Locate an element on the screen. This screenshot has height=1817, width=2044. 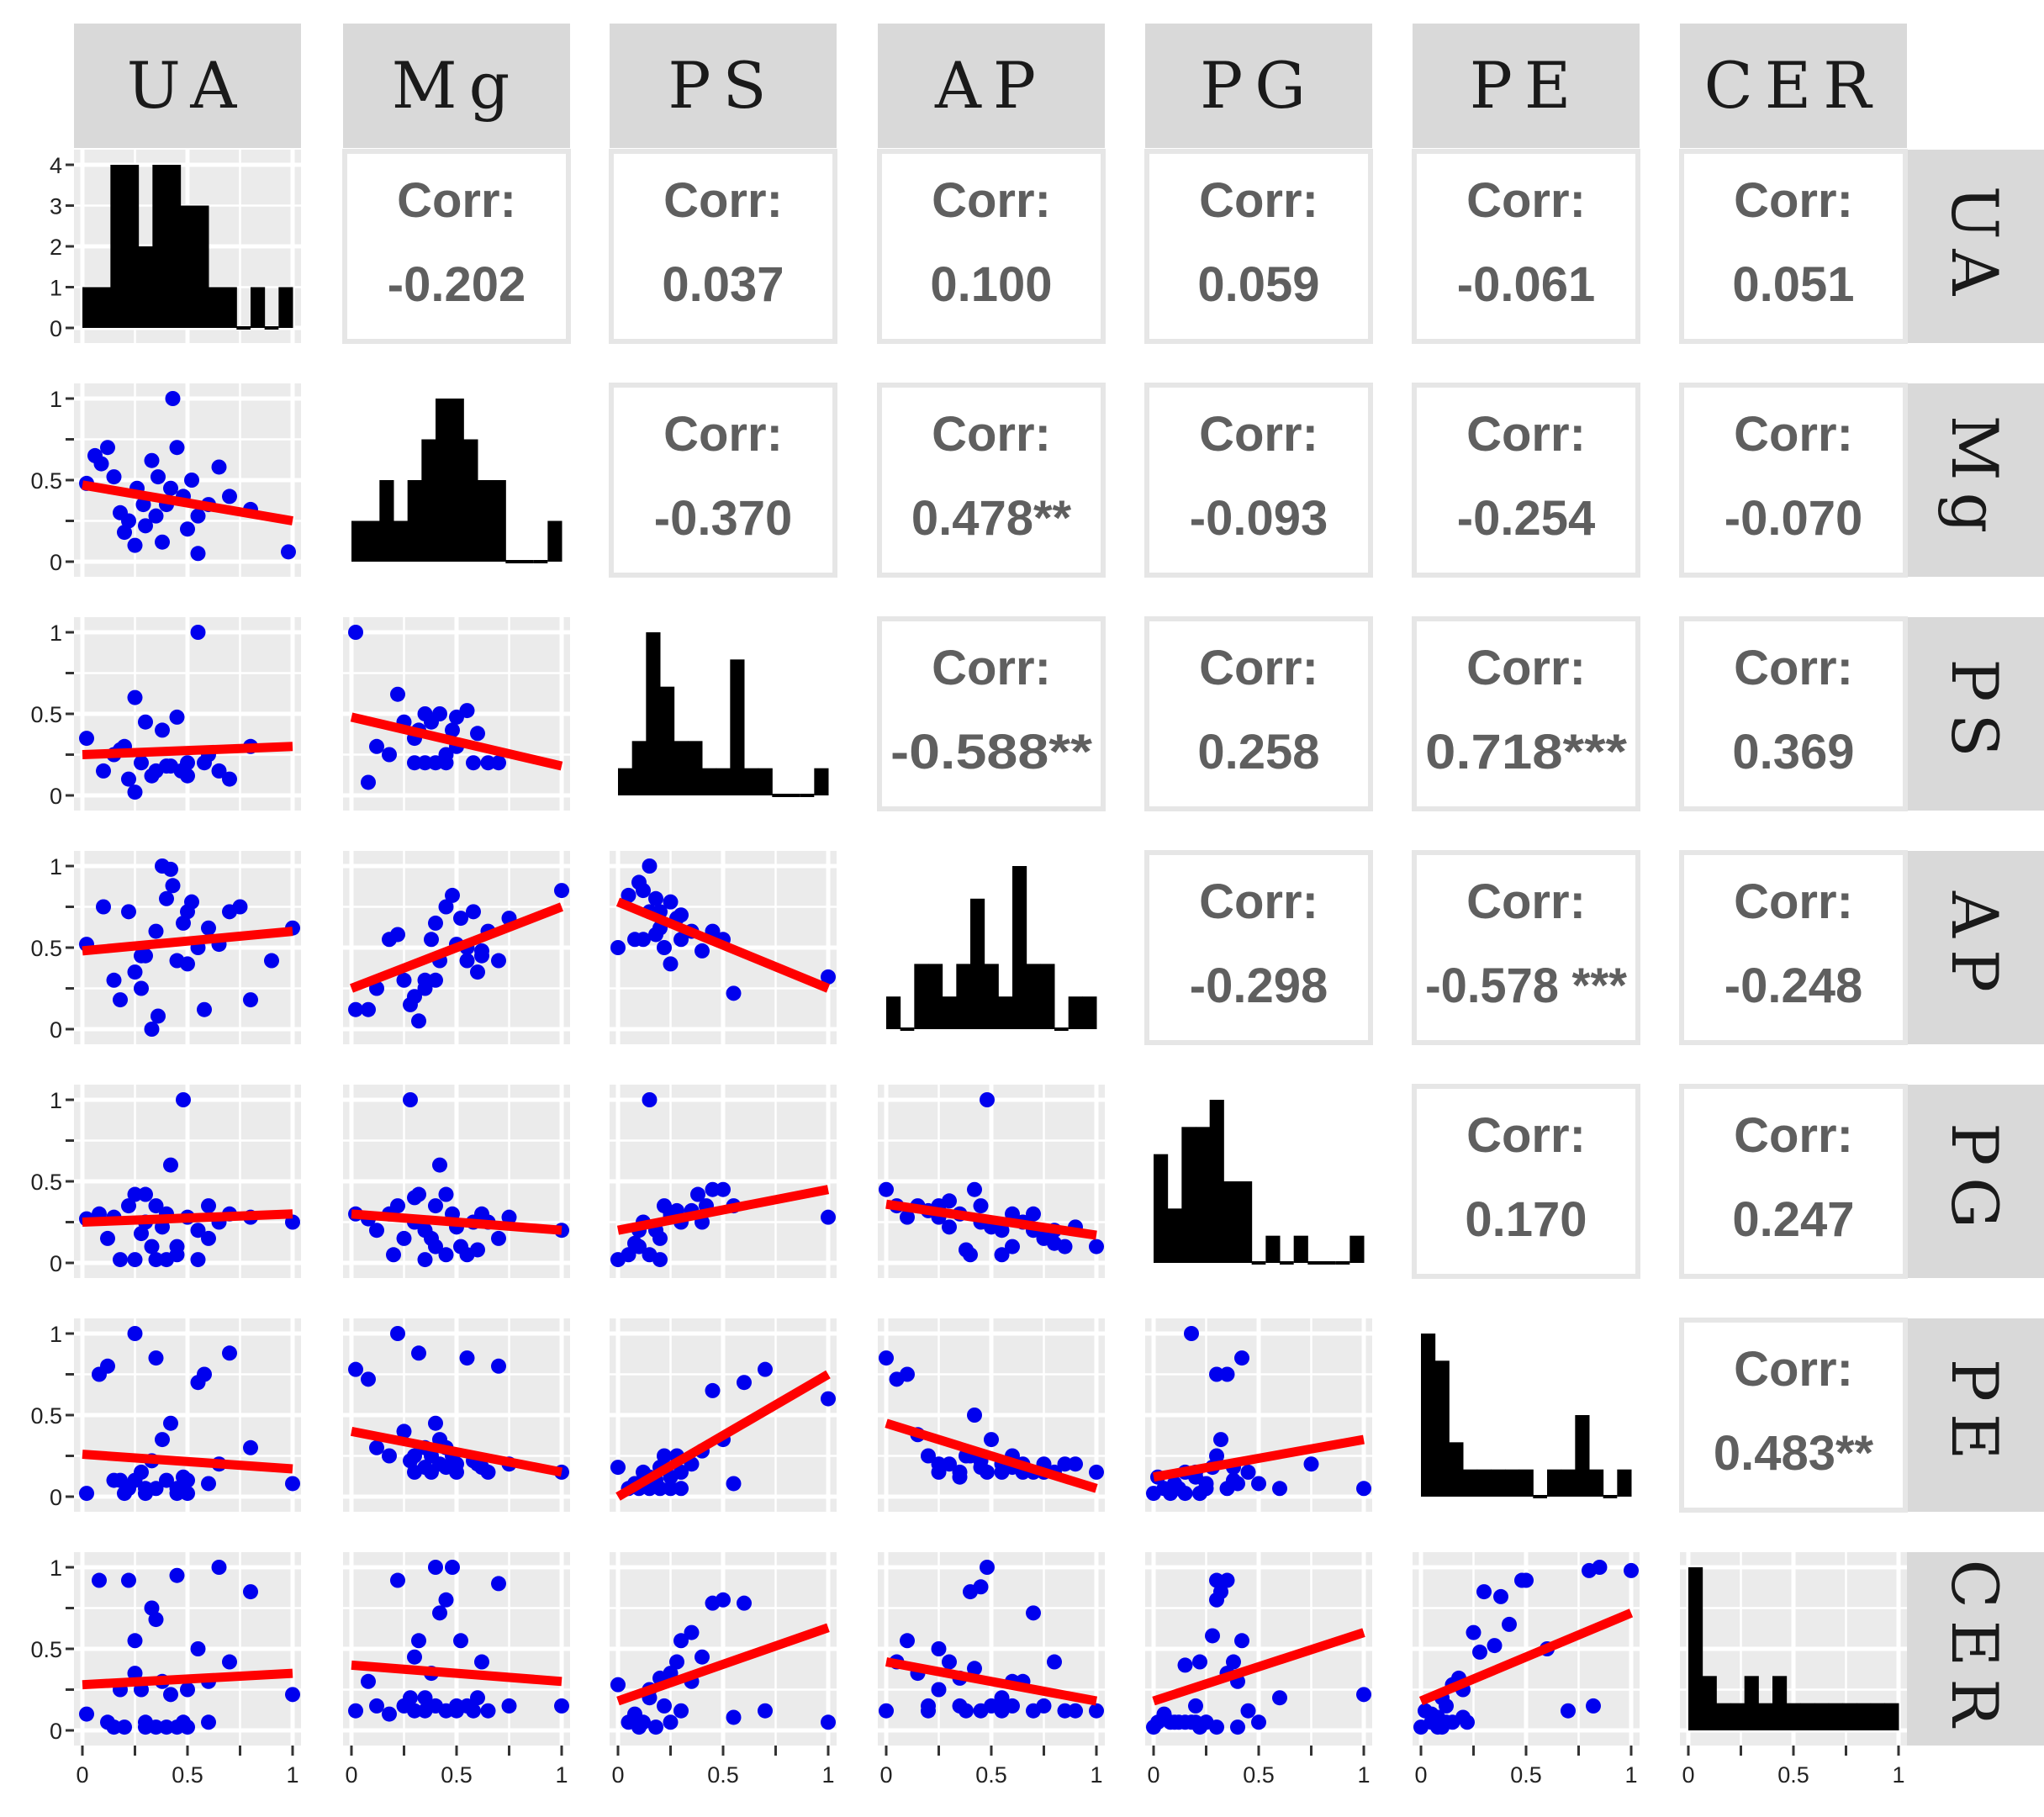
column-header-label: PG is located at coordinates (1259, 85).